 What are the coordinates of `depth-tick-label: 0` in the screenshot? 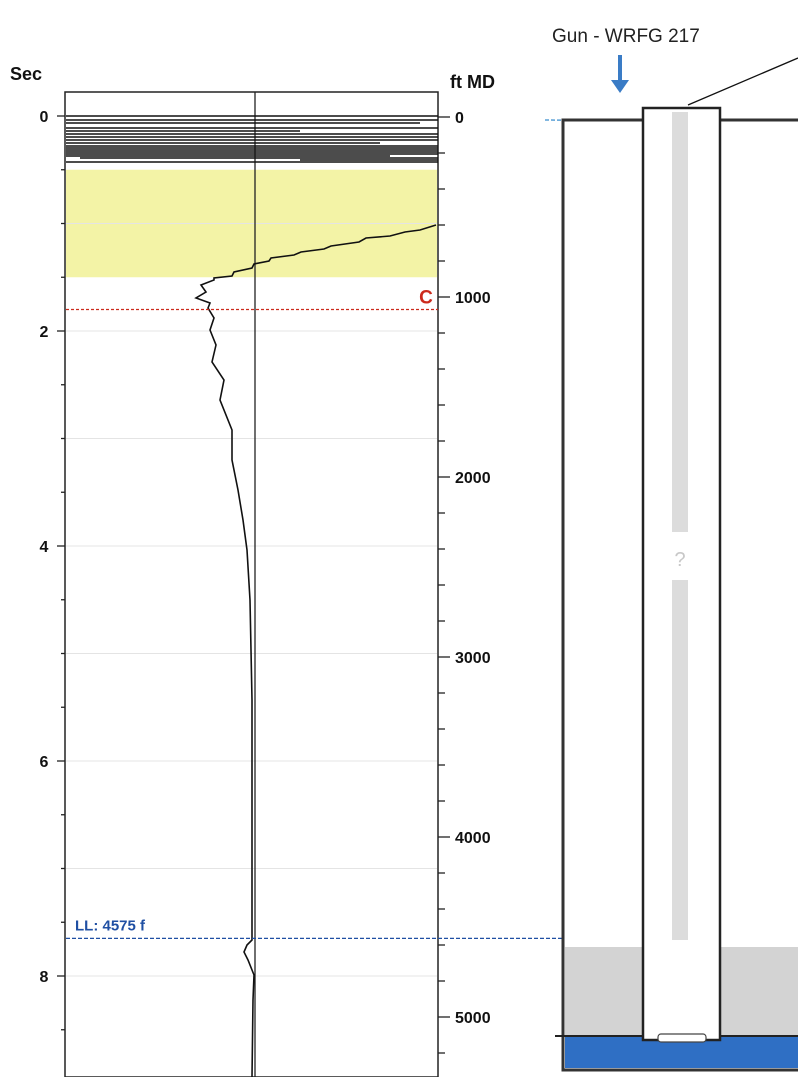 It's located at (459, 118).